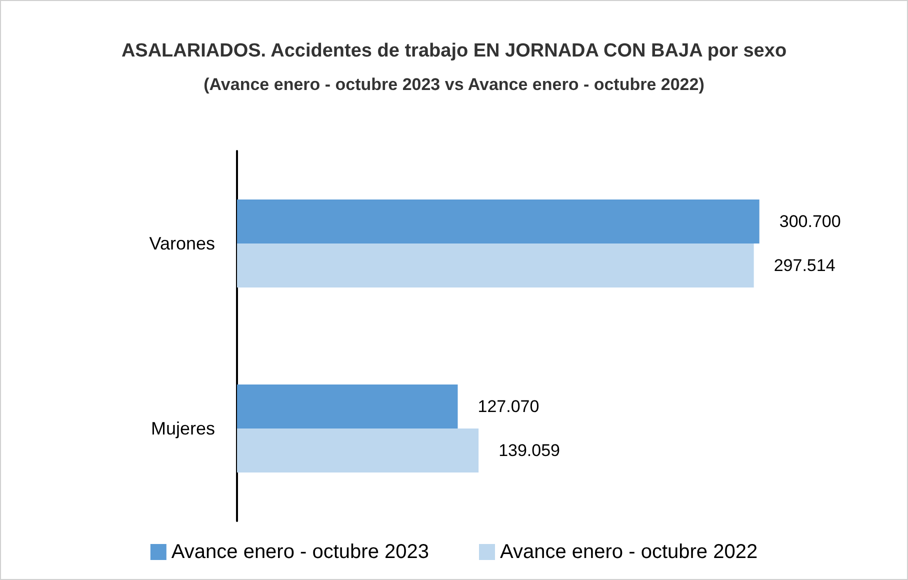 The width and height of the screenshot is (908, 580). I want to click on y-tick-label: Mujeres, so click(182, 428).